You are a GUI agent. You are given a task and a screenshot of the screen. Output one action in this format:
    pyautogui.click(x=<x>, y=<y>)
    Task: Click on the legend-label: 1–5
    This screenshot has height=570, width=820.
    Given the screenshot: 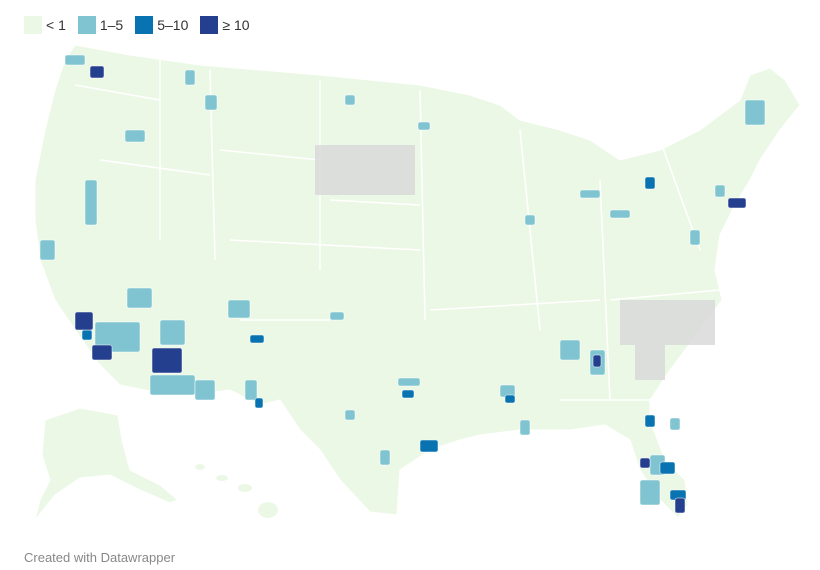 What is the action you would take?
    pyautogui.click(x=111, y=25)
    